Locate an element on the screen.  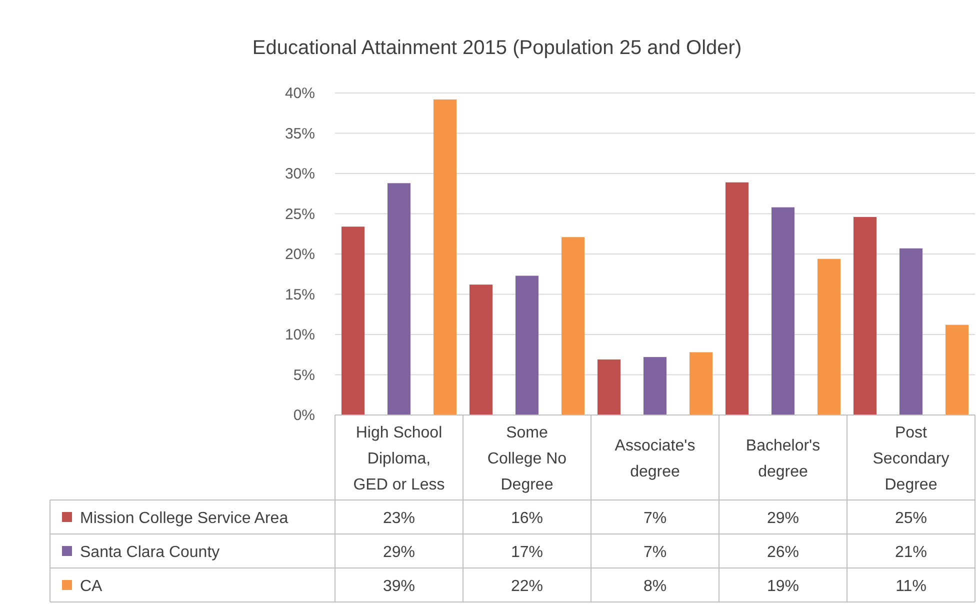
legend-label: Mission College Service Area is located at coordinates (184, 518).